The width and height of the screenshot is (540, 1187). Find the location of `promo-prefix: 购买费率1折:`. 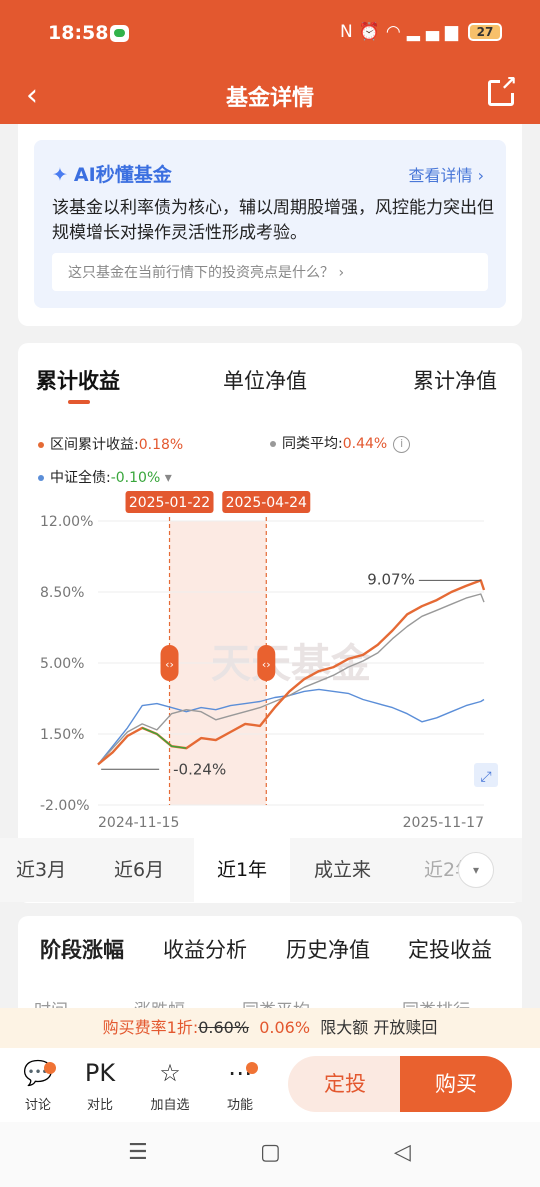

promo-prefix: 购买费率1折: is located at coordinates (150, 1027).